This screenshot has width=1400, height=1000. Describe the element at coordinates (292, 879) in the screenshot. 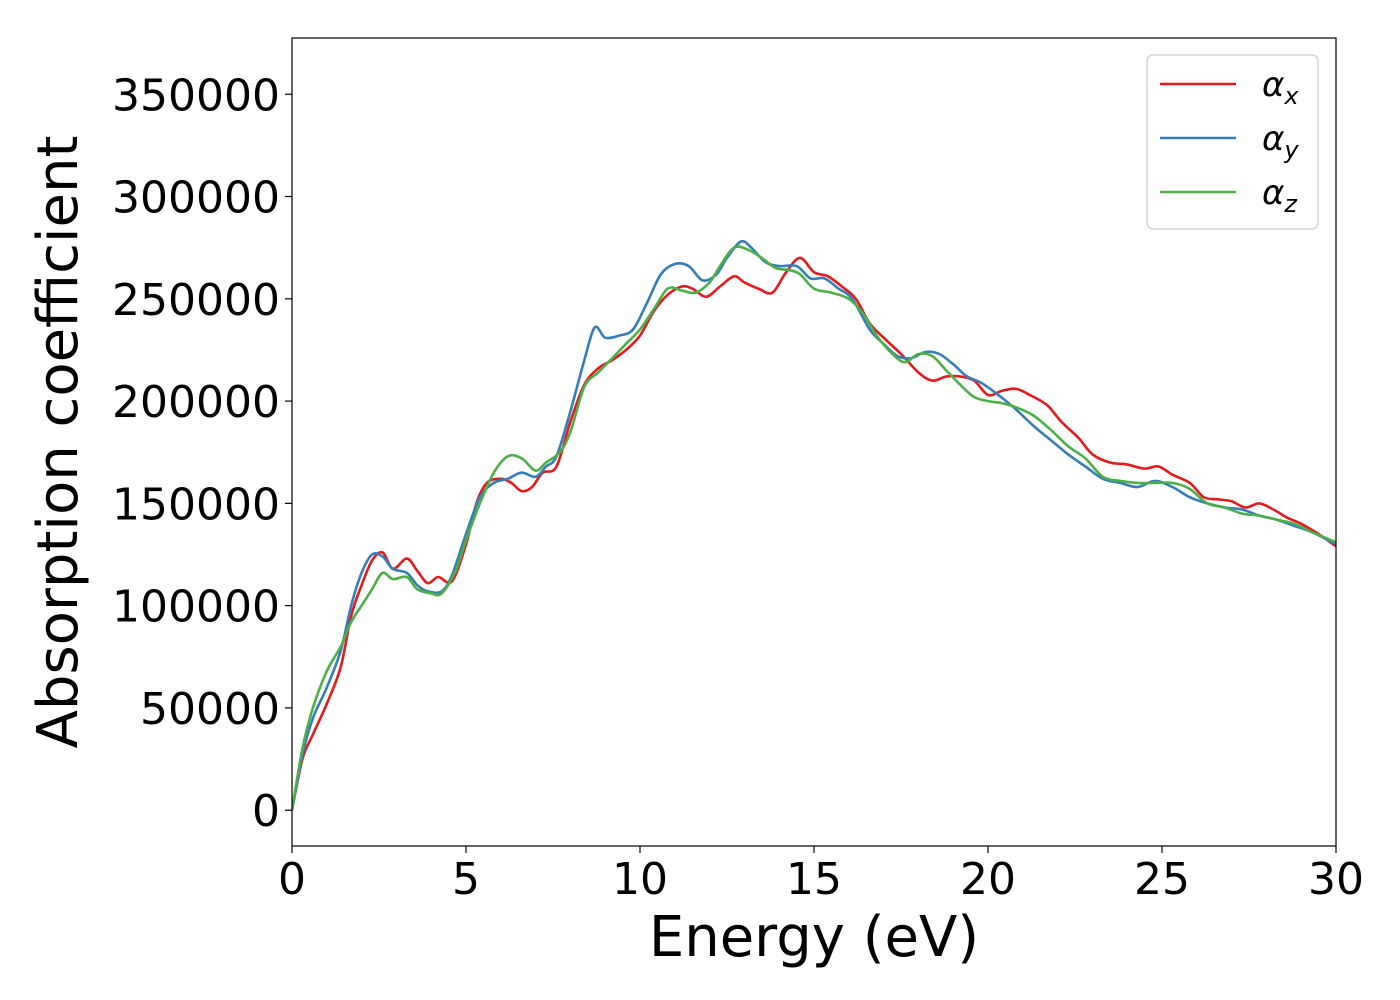

I see `x-tick-label: 0` at that location.